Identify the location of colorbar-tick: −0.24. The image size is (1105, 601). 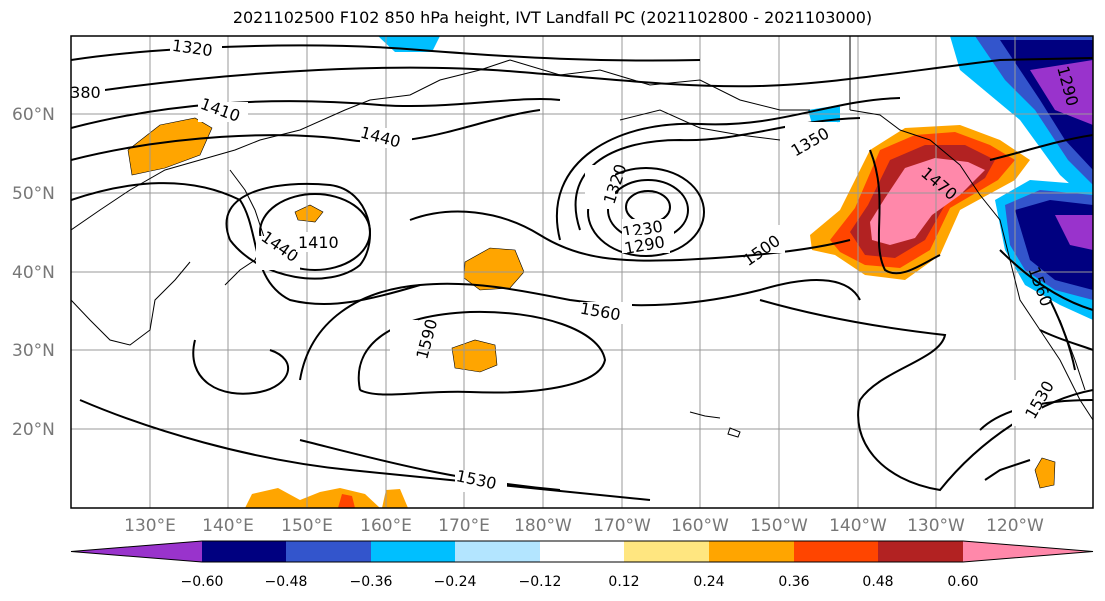
(455, 582).